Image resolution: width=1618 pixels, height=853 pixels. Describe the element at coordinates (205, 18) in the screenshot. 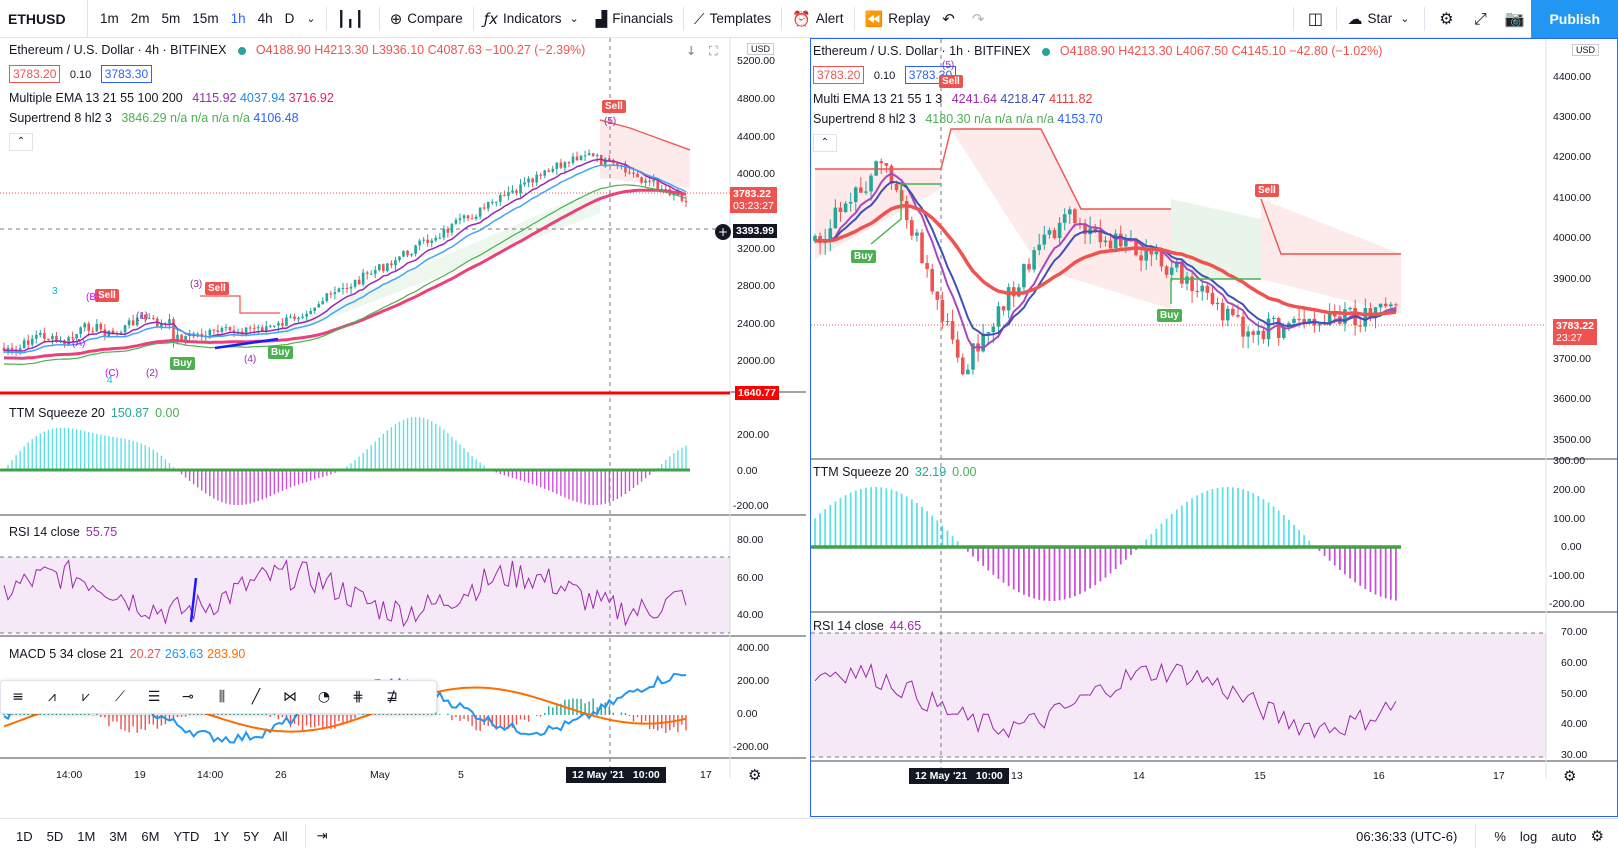

I see `interval-15m: 15m` at that location.